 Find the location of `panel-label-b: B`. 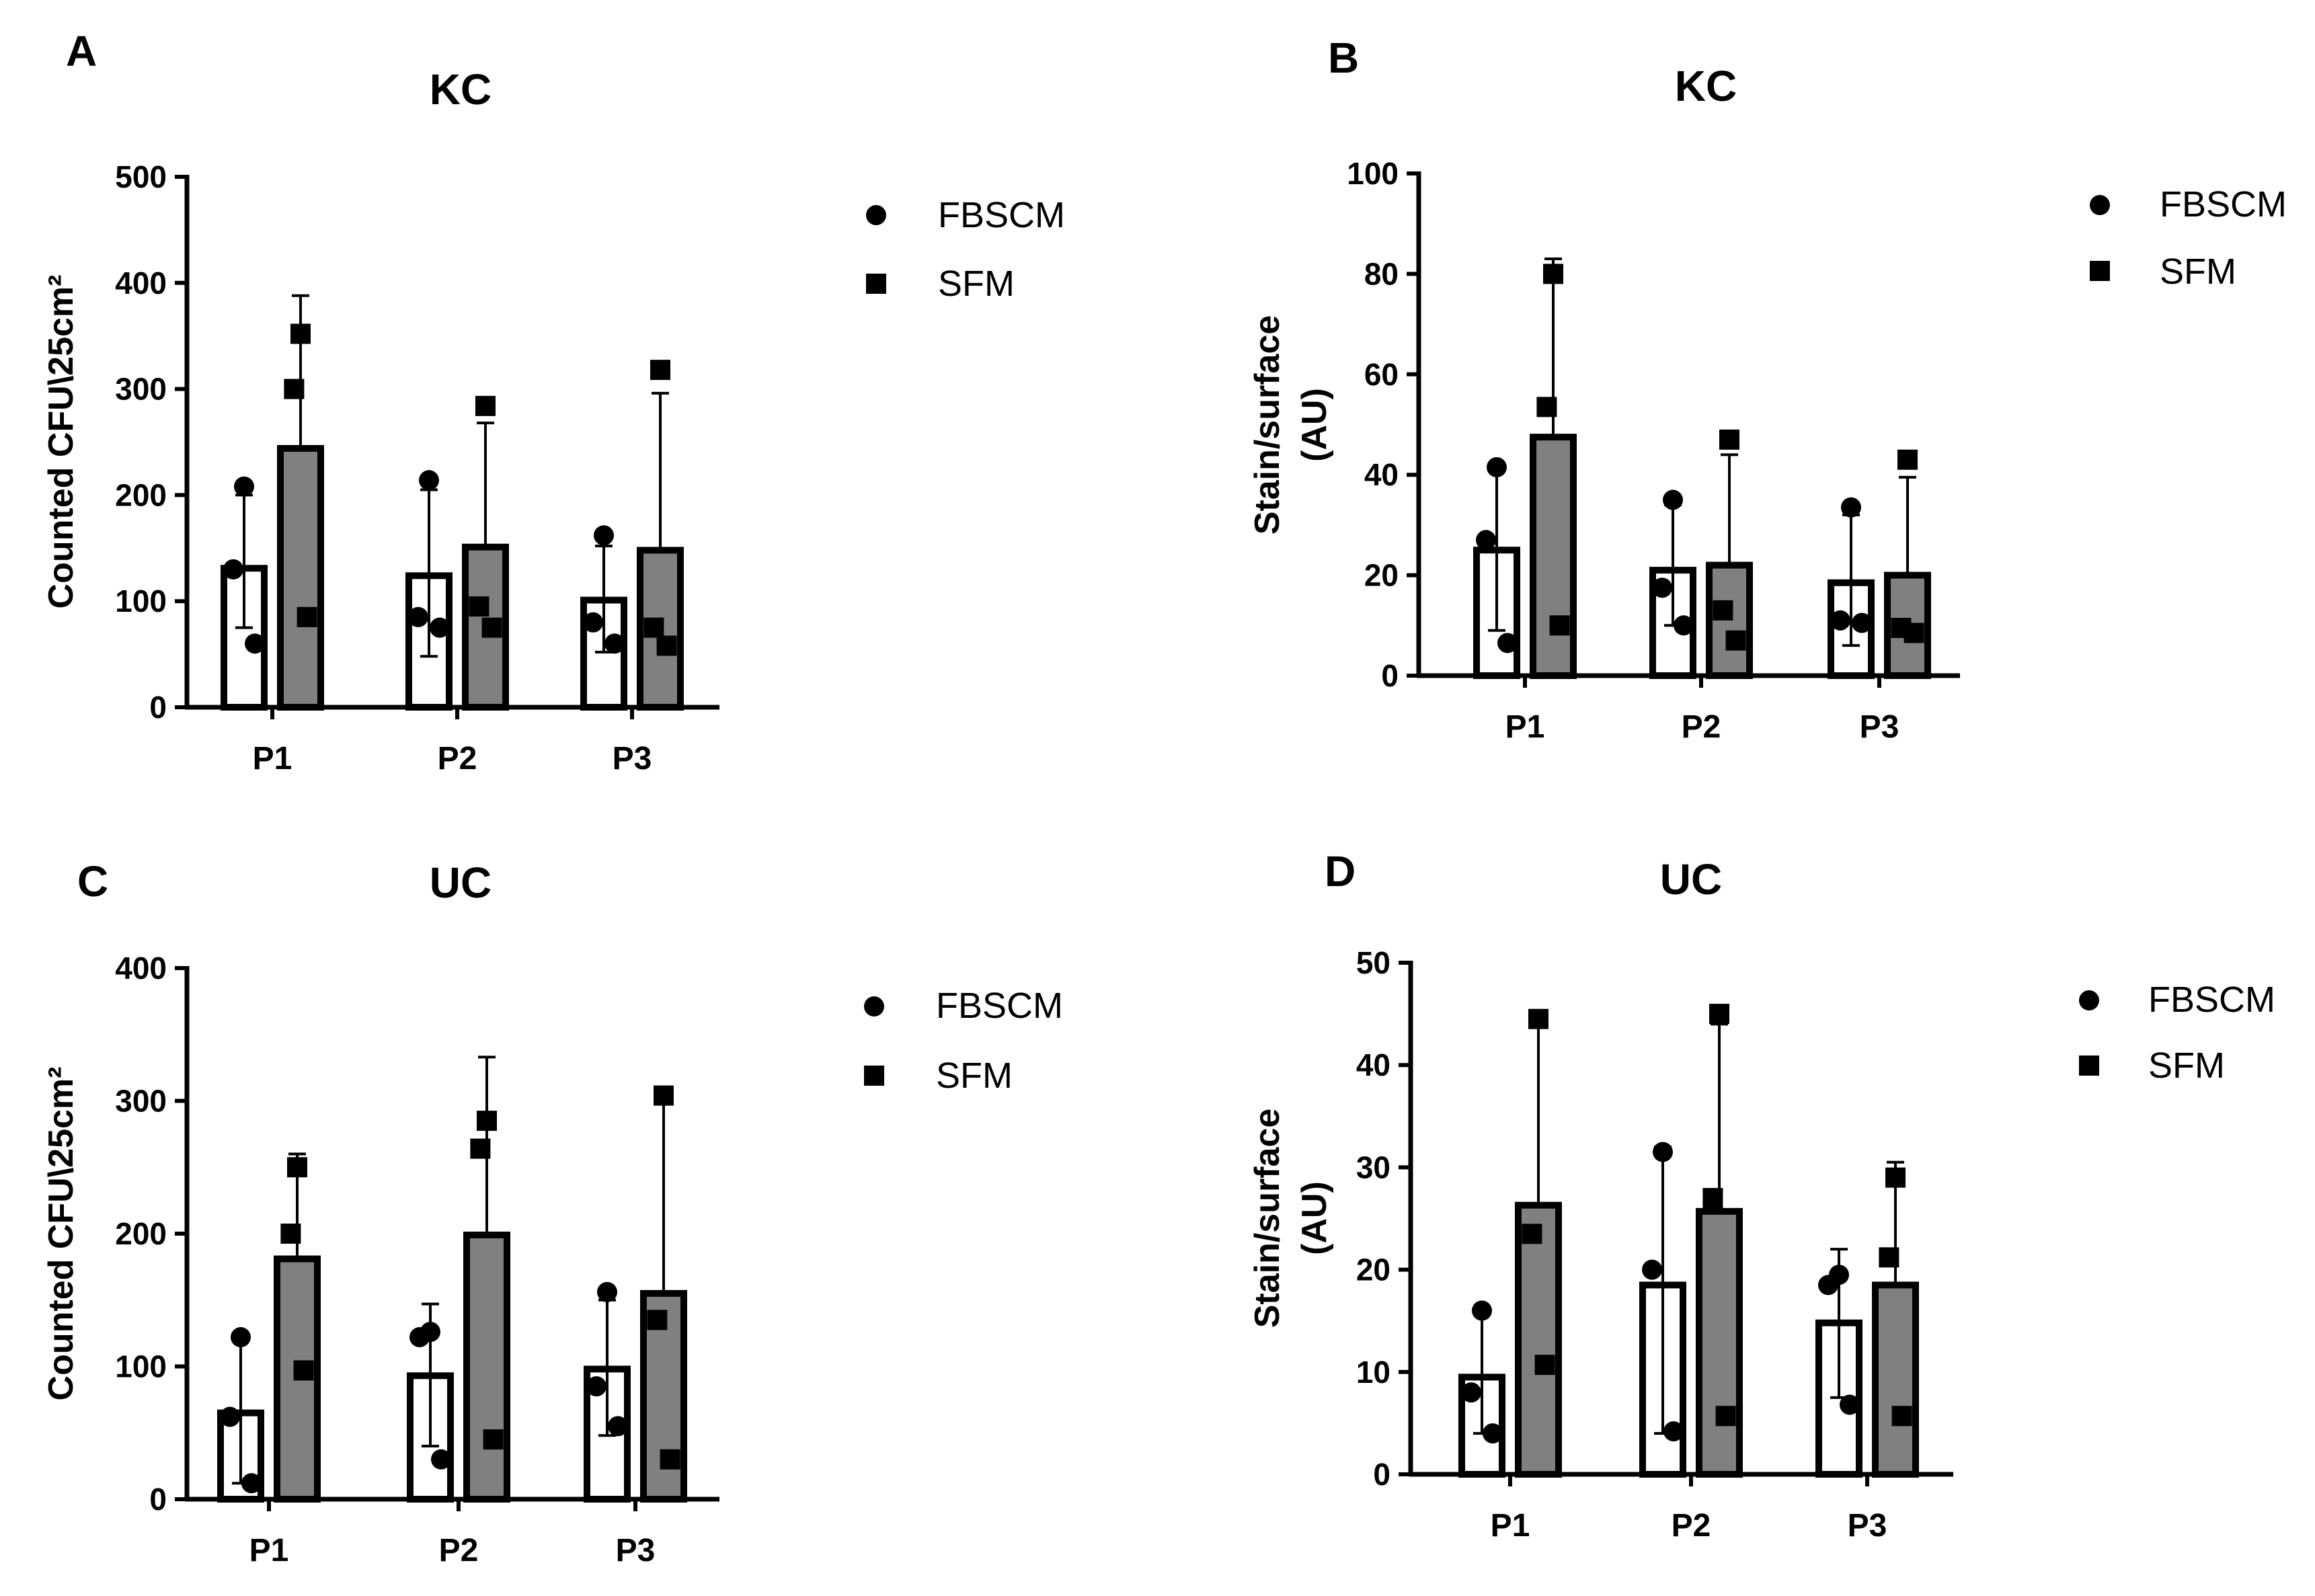

panel-label-b: B is located at coordinates (1343, 58).